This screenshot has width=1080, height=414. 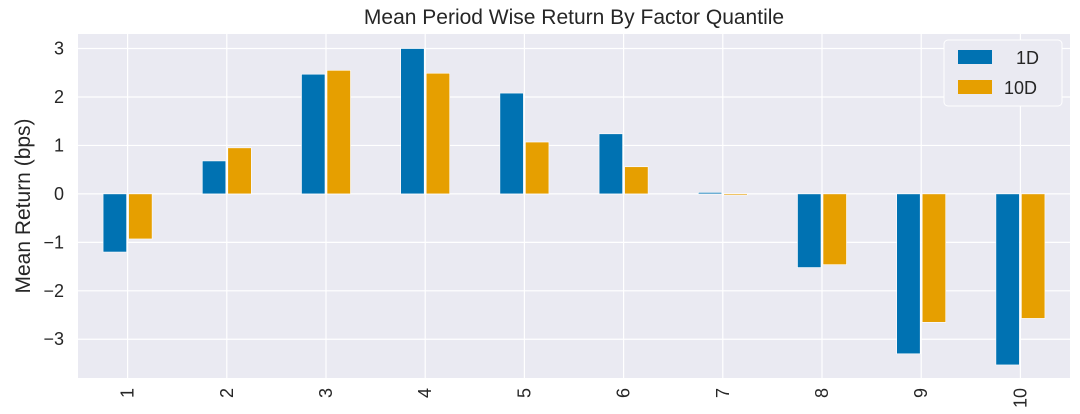 I want to click on y-tick-labels: 3 2 1 0 −1 −2 −3, so click(x=53, y=194).